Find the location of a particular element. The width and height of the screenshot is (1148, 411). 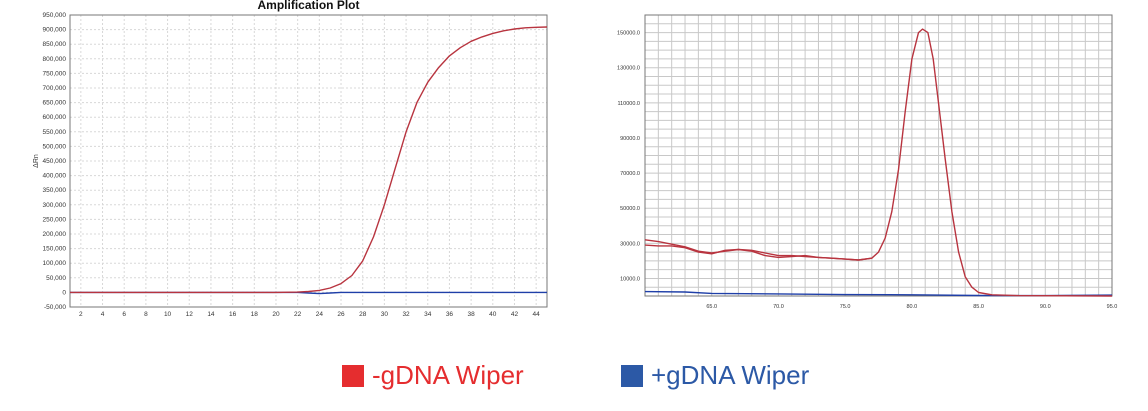

x-tick-label: 65.0 is located at coordinates (711, 307).